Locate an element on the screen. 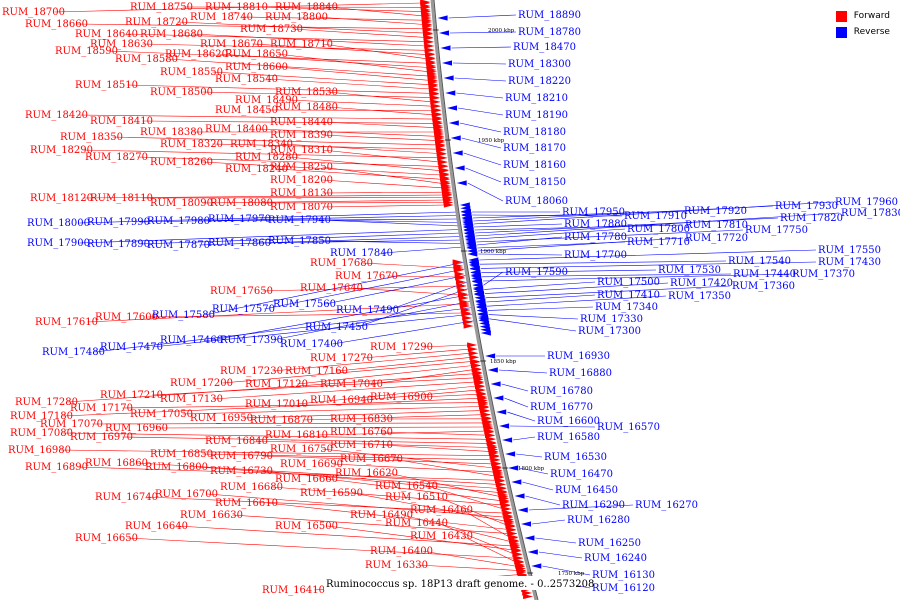  forward-gene-label: RUM_18650 is located at coordinates (256, 54).